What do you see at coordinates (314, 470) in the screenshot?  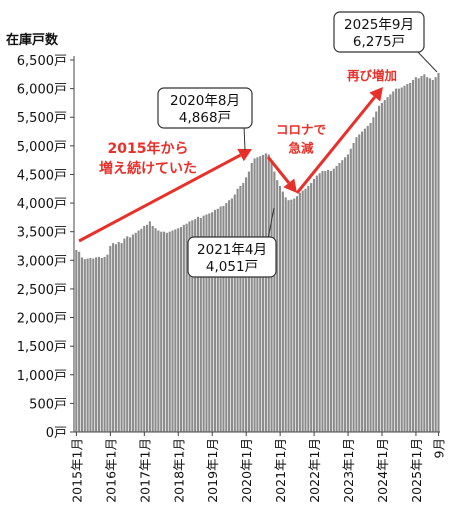 I see `x-tick-label: 2022年1月` at bounding box center [314, 470].